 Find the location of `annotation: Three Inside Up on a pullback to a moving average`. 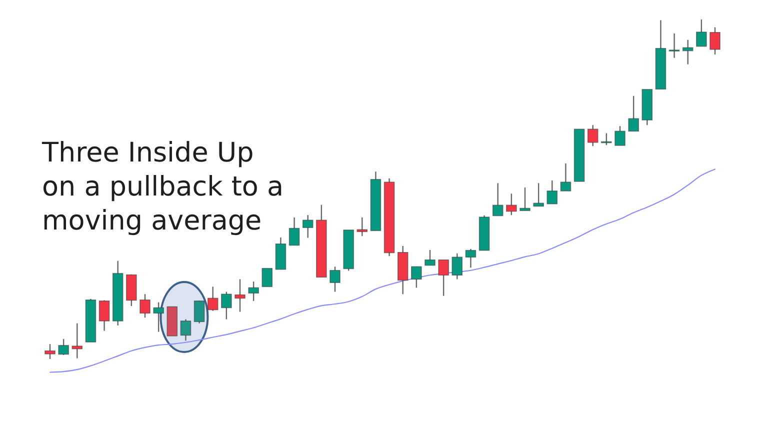

annotation: Three Inside Up on a pullback to a moving average is located at coordinates (162, 187).